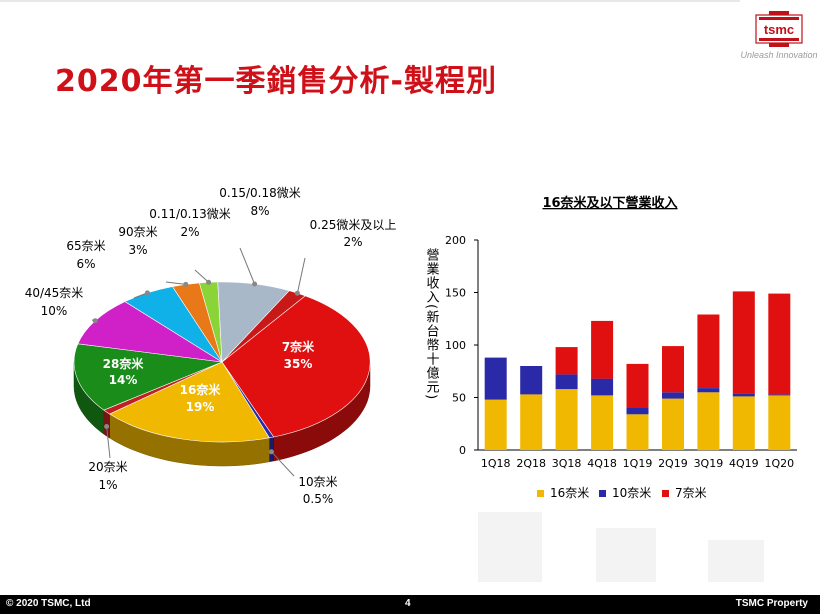 This screenshot has height=614, width=820. I want to click on bar-7nm-1Q19, so click(637, 385).